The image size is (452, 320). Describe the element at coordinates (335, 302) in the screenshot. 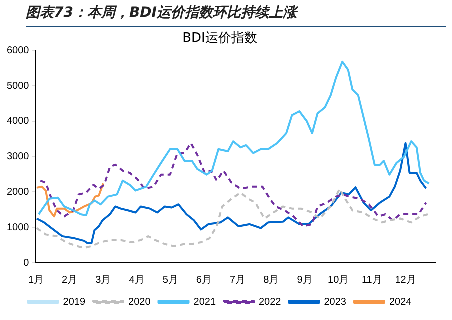

I see `legend-label: 2023` at that location.